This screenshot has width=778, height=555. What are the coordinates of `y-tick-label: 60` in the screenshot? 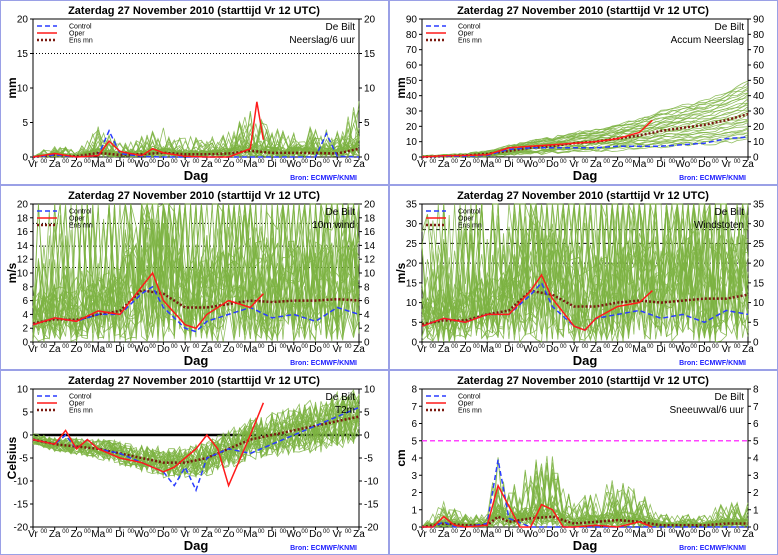 It's located at (412, 66).